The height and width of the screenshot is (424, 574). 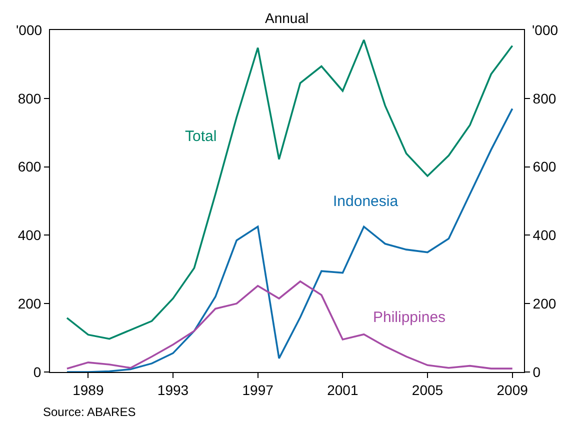 What do you see at coordinates (287, 18) in the screenshot?
I see `chart-subtitle: Annual` at bounding box center [287, 18].